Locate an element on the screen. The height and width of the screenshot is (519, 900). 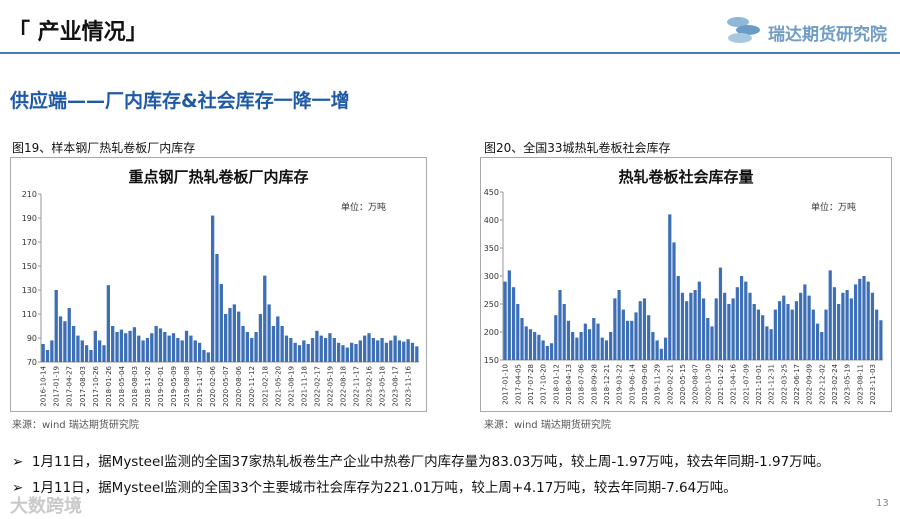
x-tick-label: 2021-07-09 is located at coordinates (746, 384).